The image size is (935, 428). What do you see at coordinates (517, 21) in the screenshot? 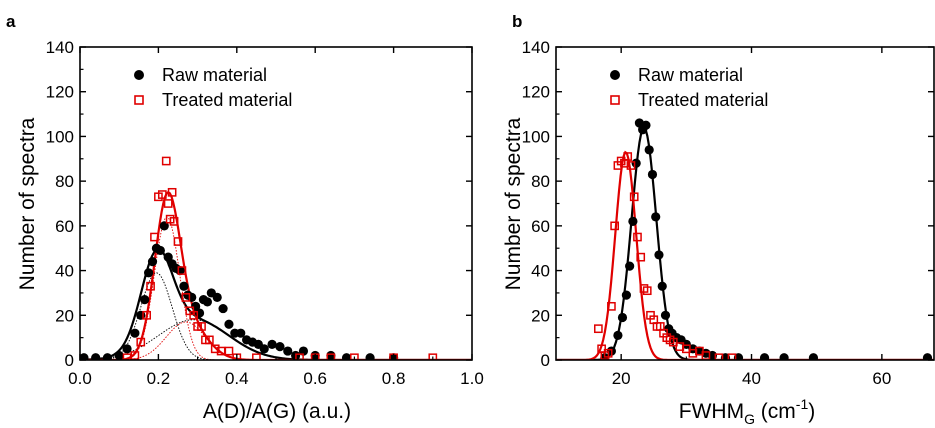
I see `panel-label-b: b` at bounding box center [517, 21].